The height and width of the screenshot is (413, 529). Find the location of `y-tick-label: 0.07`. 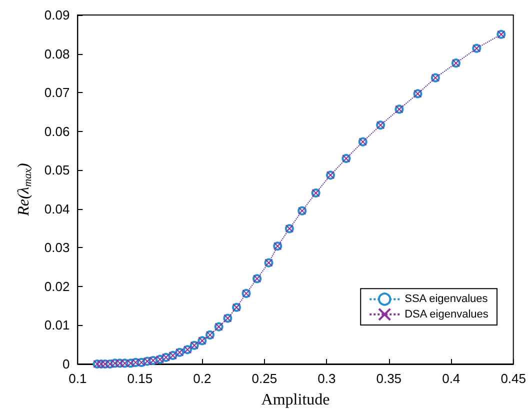

y-tick-label: 0.07 is located at coordinates (57, 92).